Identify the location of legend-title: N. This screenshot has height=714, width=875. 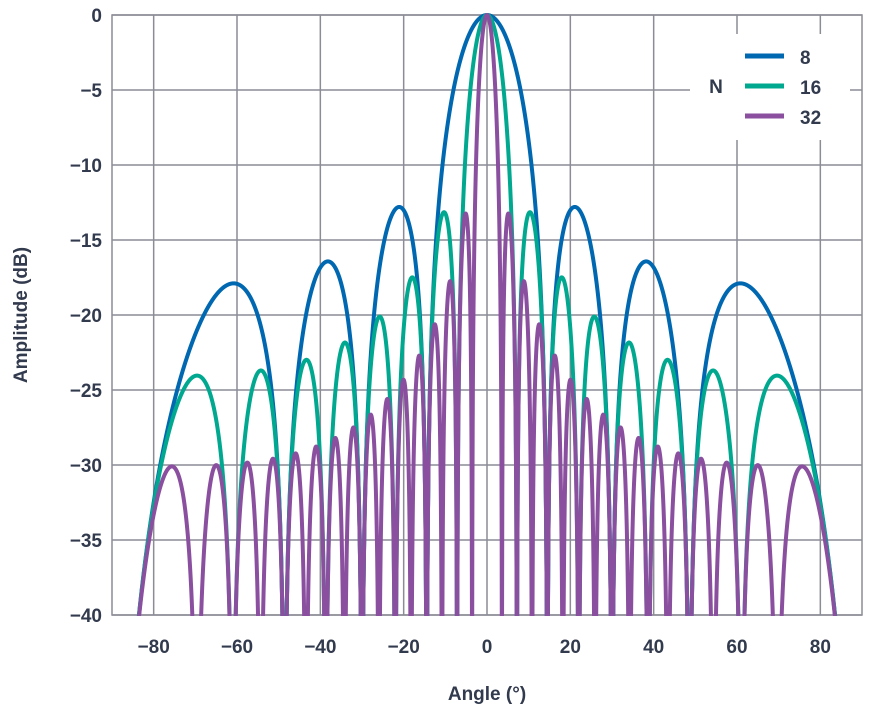
(716, 87).